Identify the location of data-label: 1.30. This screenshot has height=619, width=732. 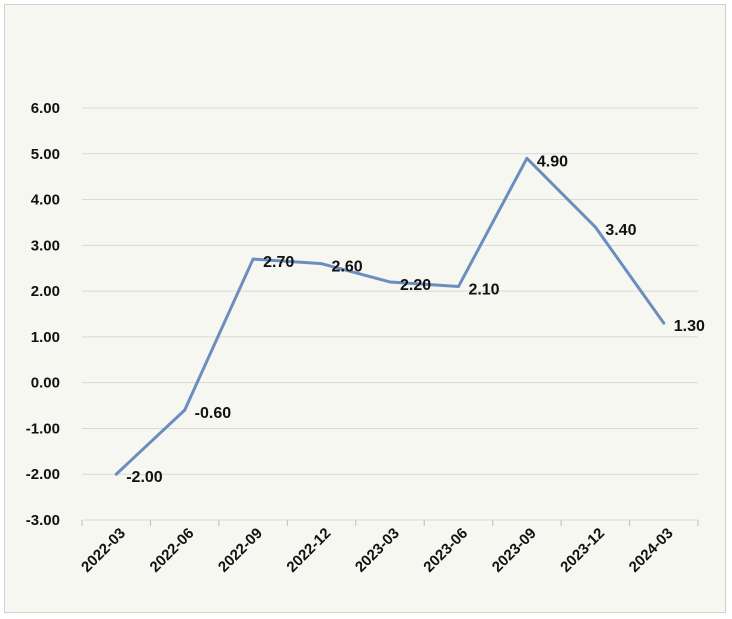
(689, 326).